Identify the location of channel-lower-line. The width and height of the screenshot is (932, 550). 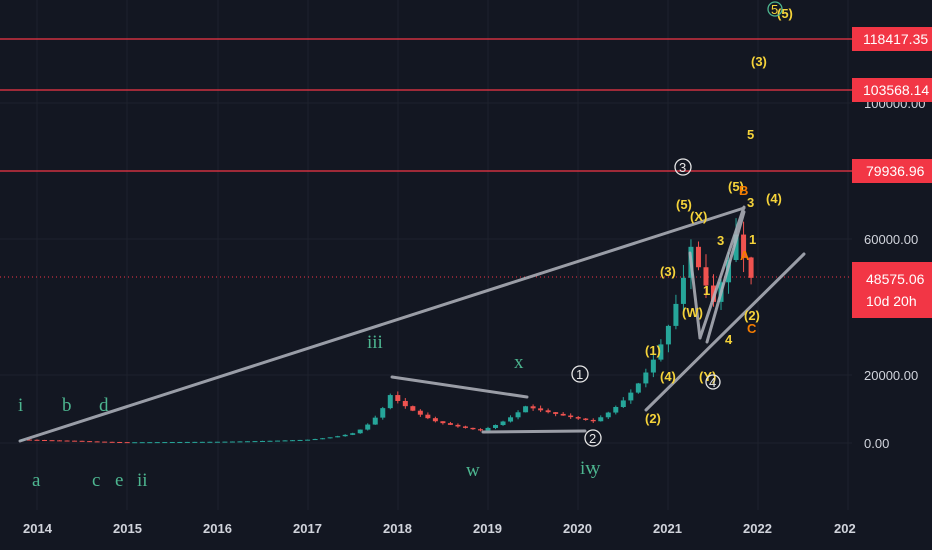
(725, 332).